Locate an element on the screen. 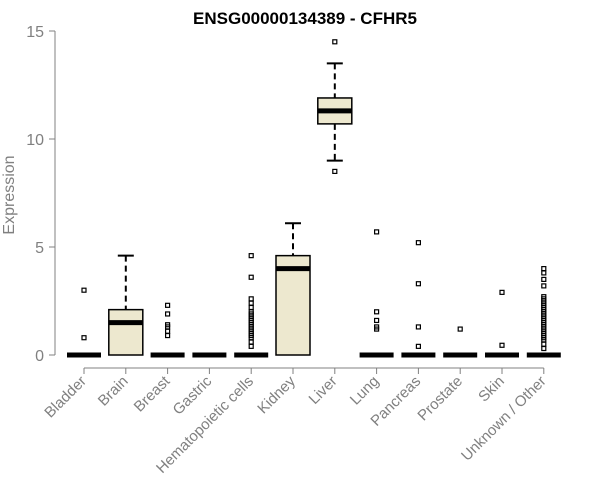 The image size is (600, 500). box-bladder is located at coordinates (84, 322).